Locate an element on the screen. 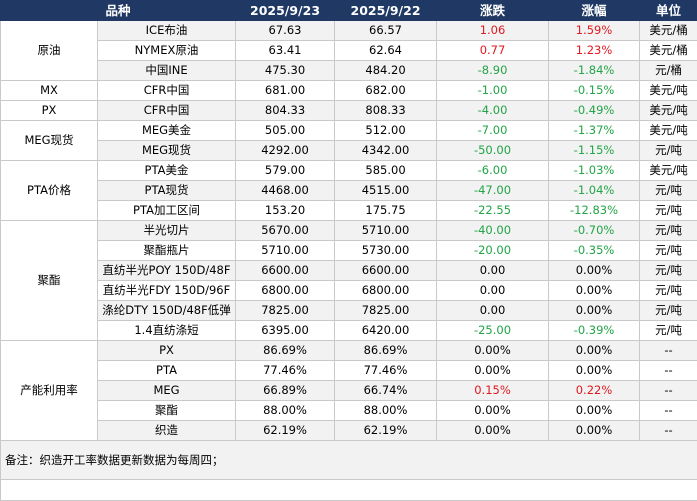 This screenshot has height=501, width=697. category-cell: MX is located at coordinates (49, 91).